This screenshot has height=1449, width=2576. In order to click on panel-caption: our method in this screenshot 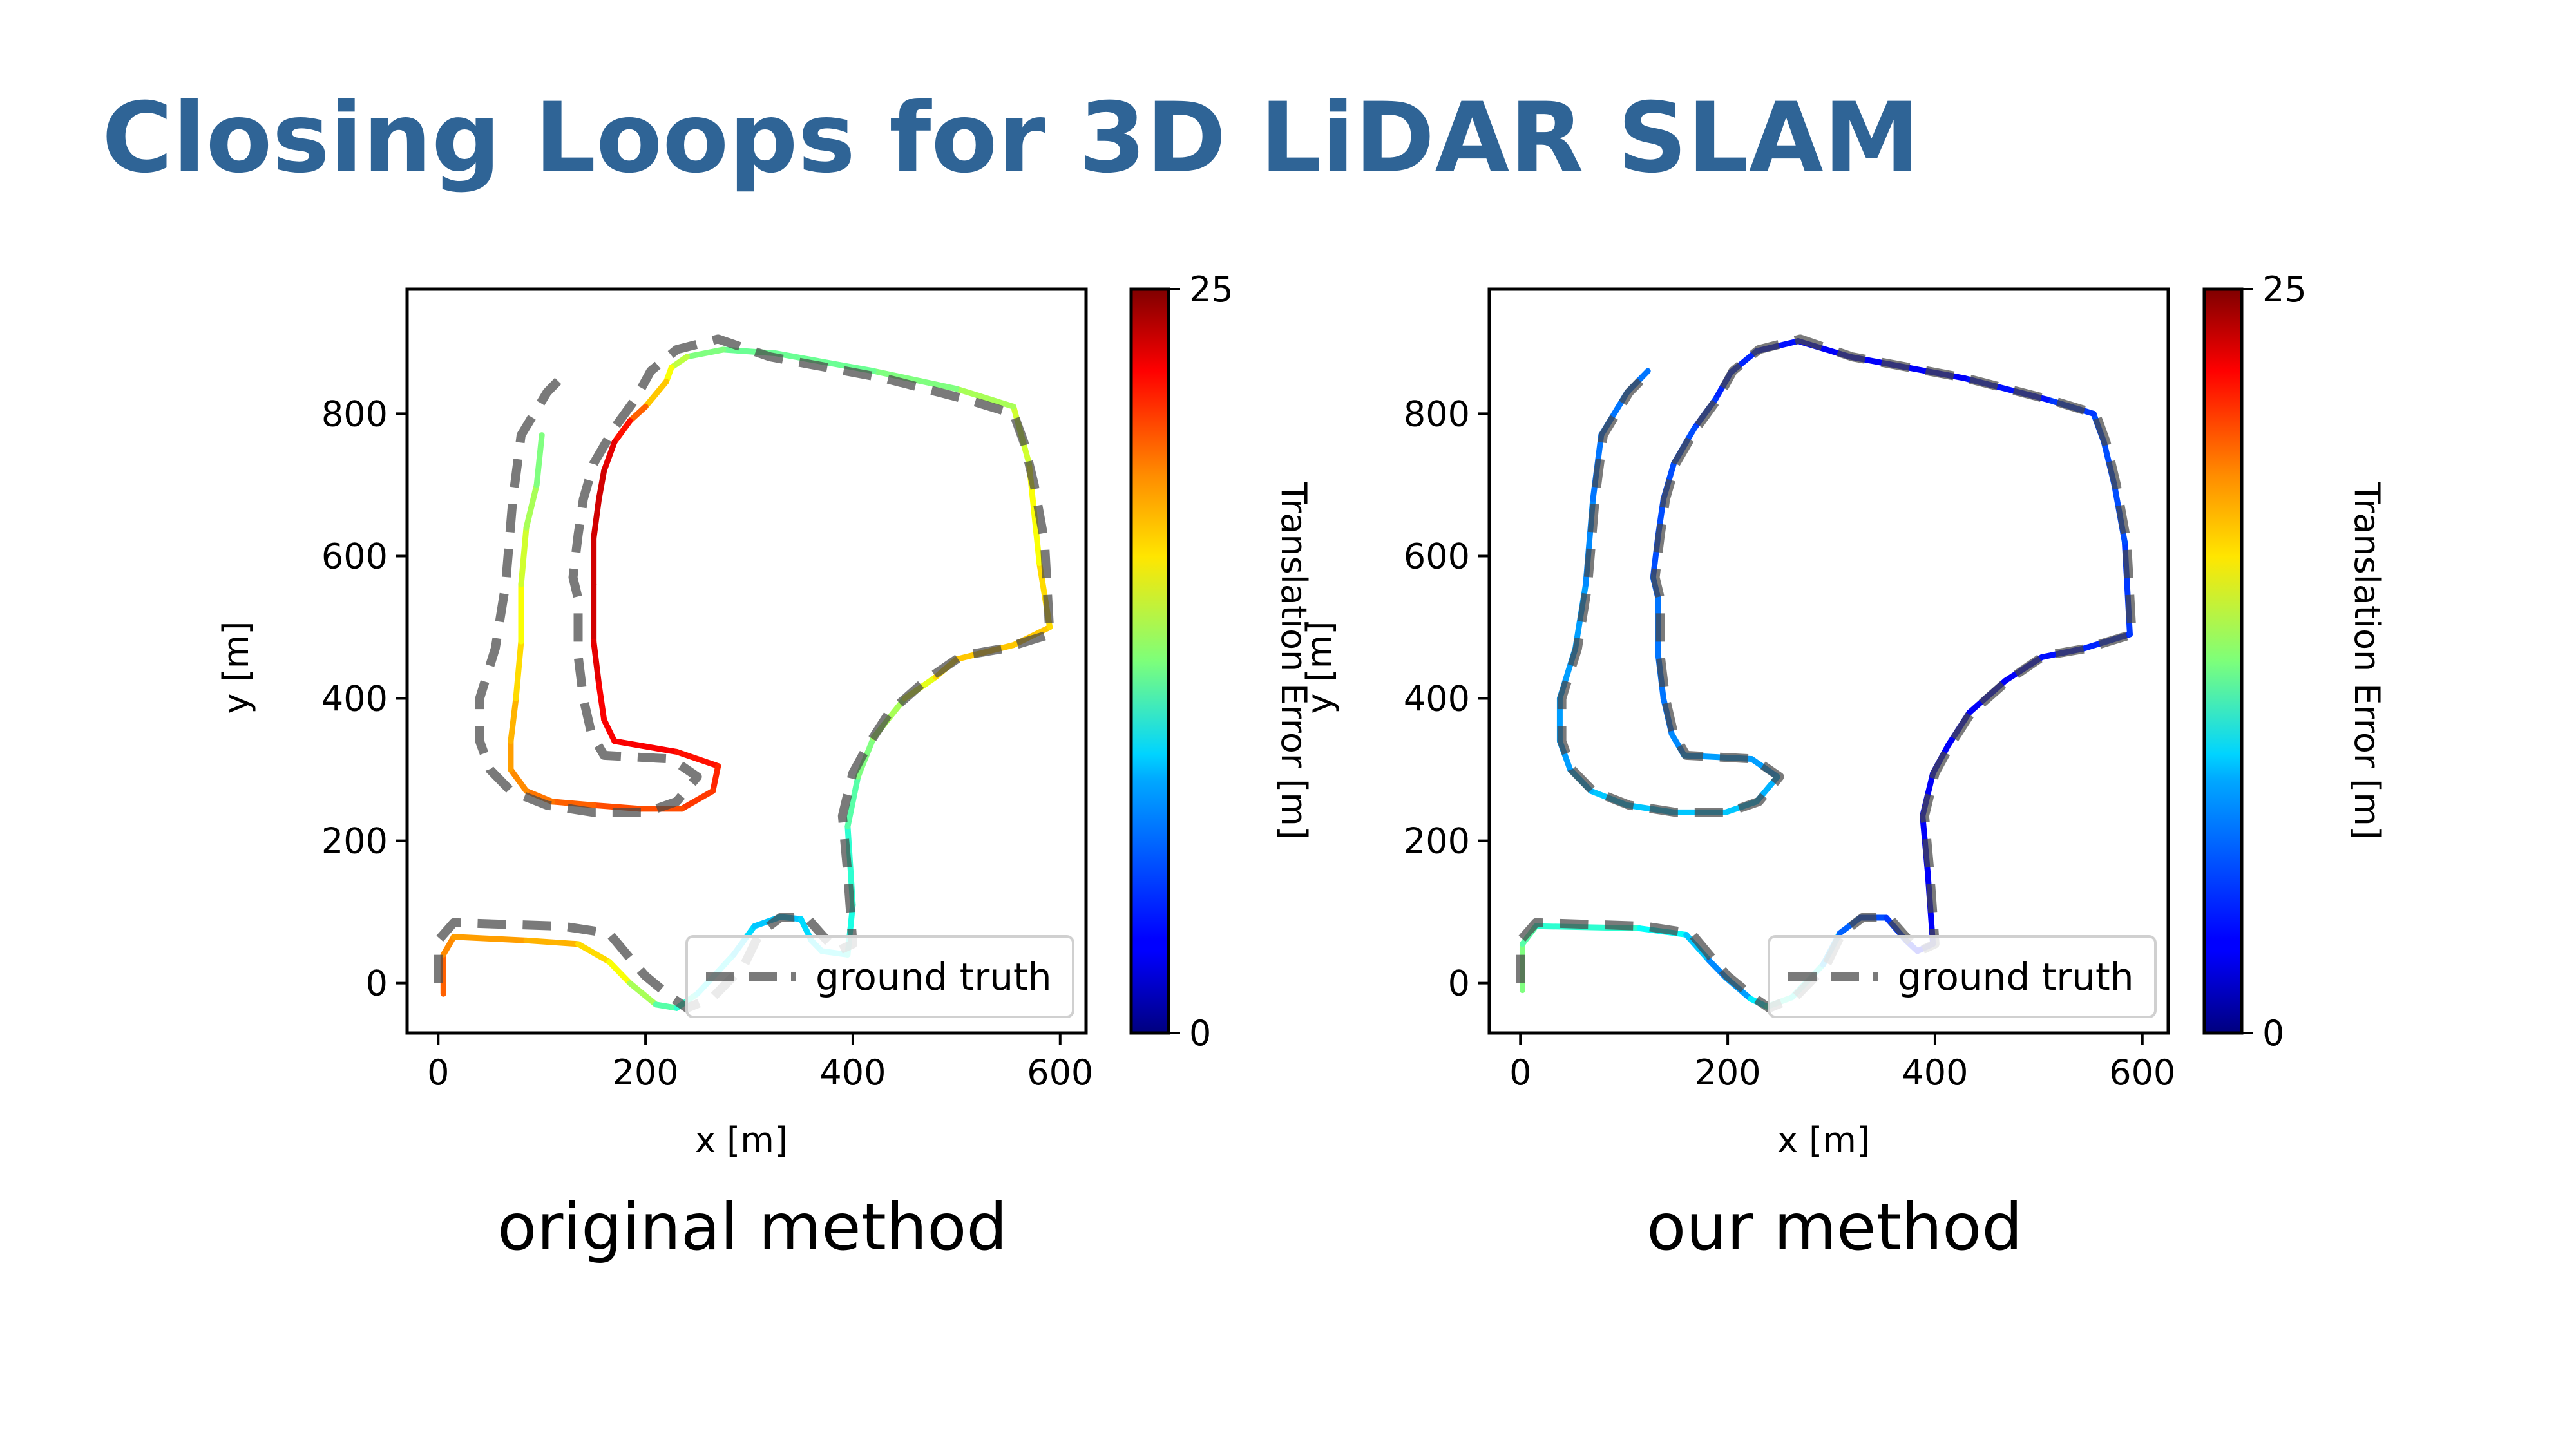, I will do `click(1834, 1227)`.